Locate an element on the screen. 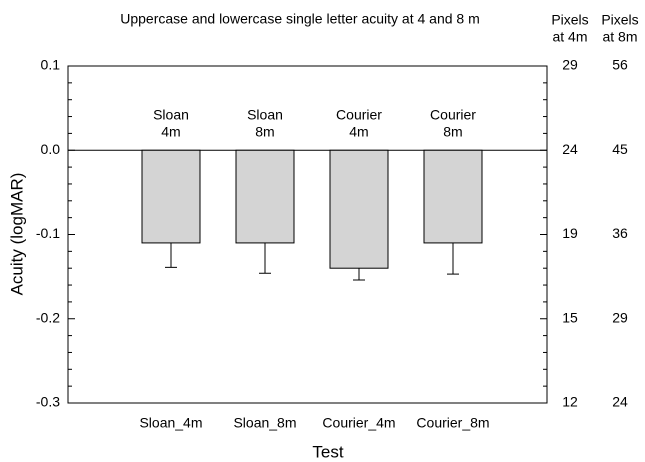 The image size is (645, 462). y-tick-label: 0.0 is located at coordinates (51, 149).